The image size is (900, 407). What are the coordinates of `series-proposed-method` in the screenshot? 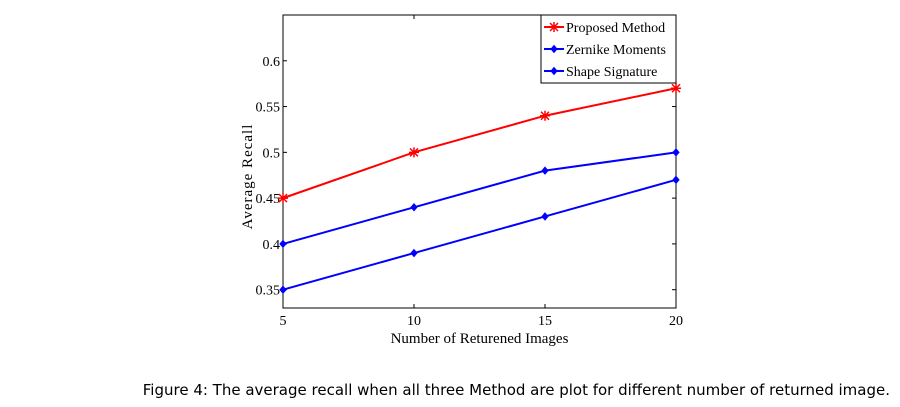 It's located at (479, 143).